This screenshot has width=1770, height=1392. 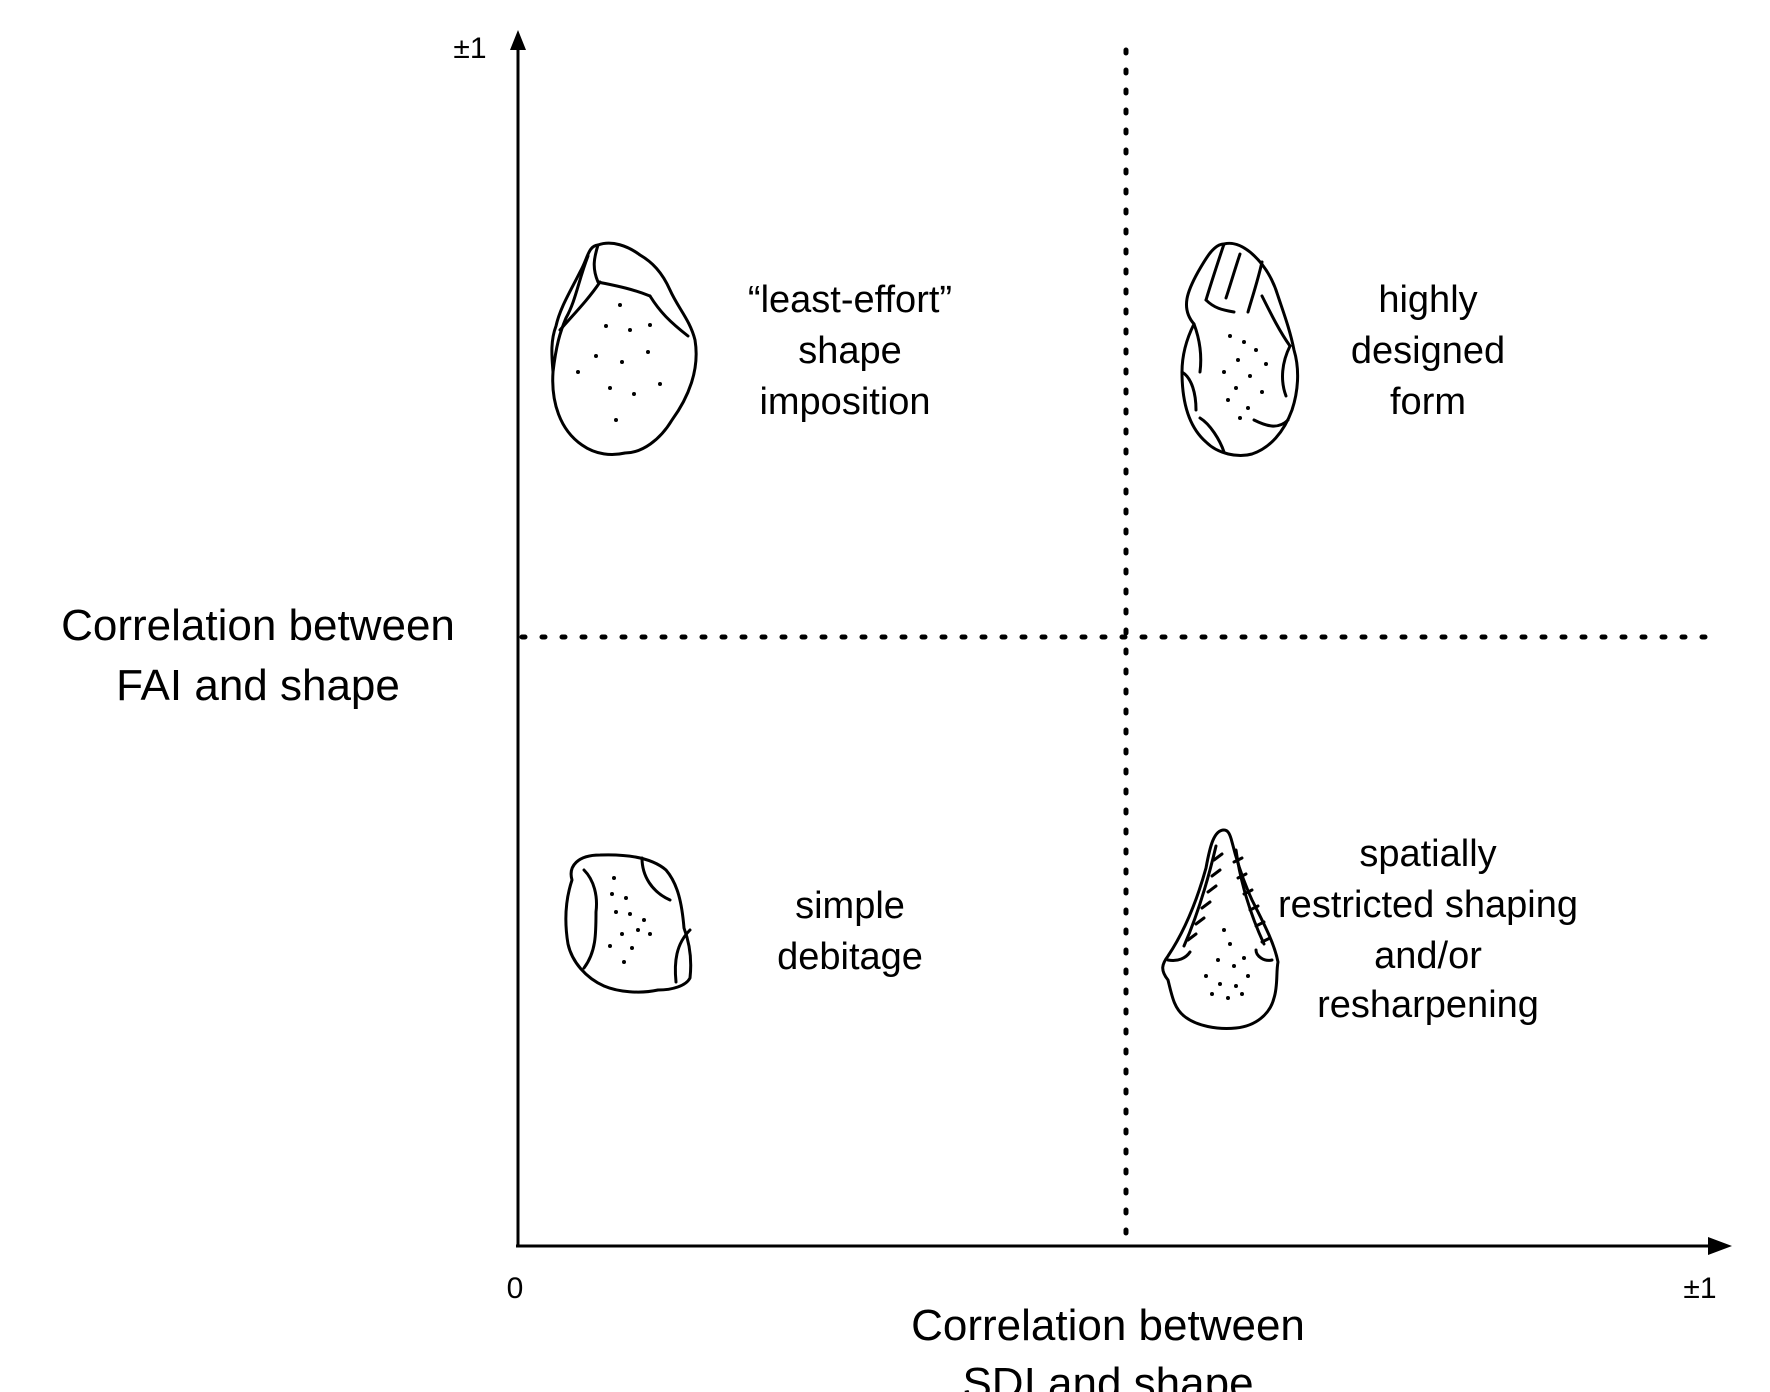 I want to click on top-left-label-line2: shape, so click(x=850, y=351).